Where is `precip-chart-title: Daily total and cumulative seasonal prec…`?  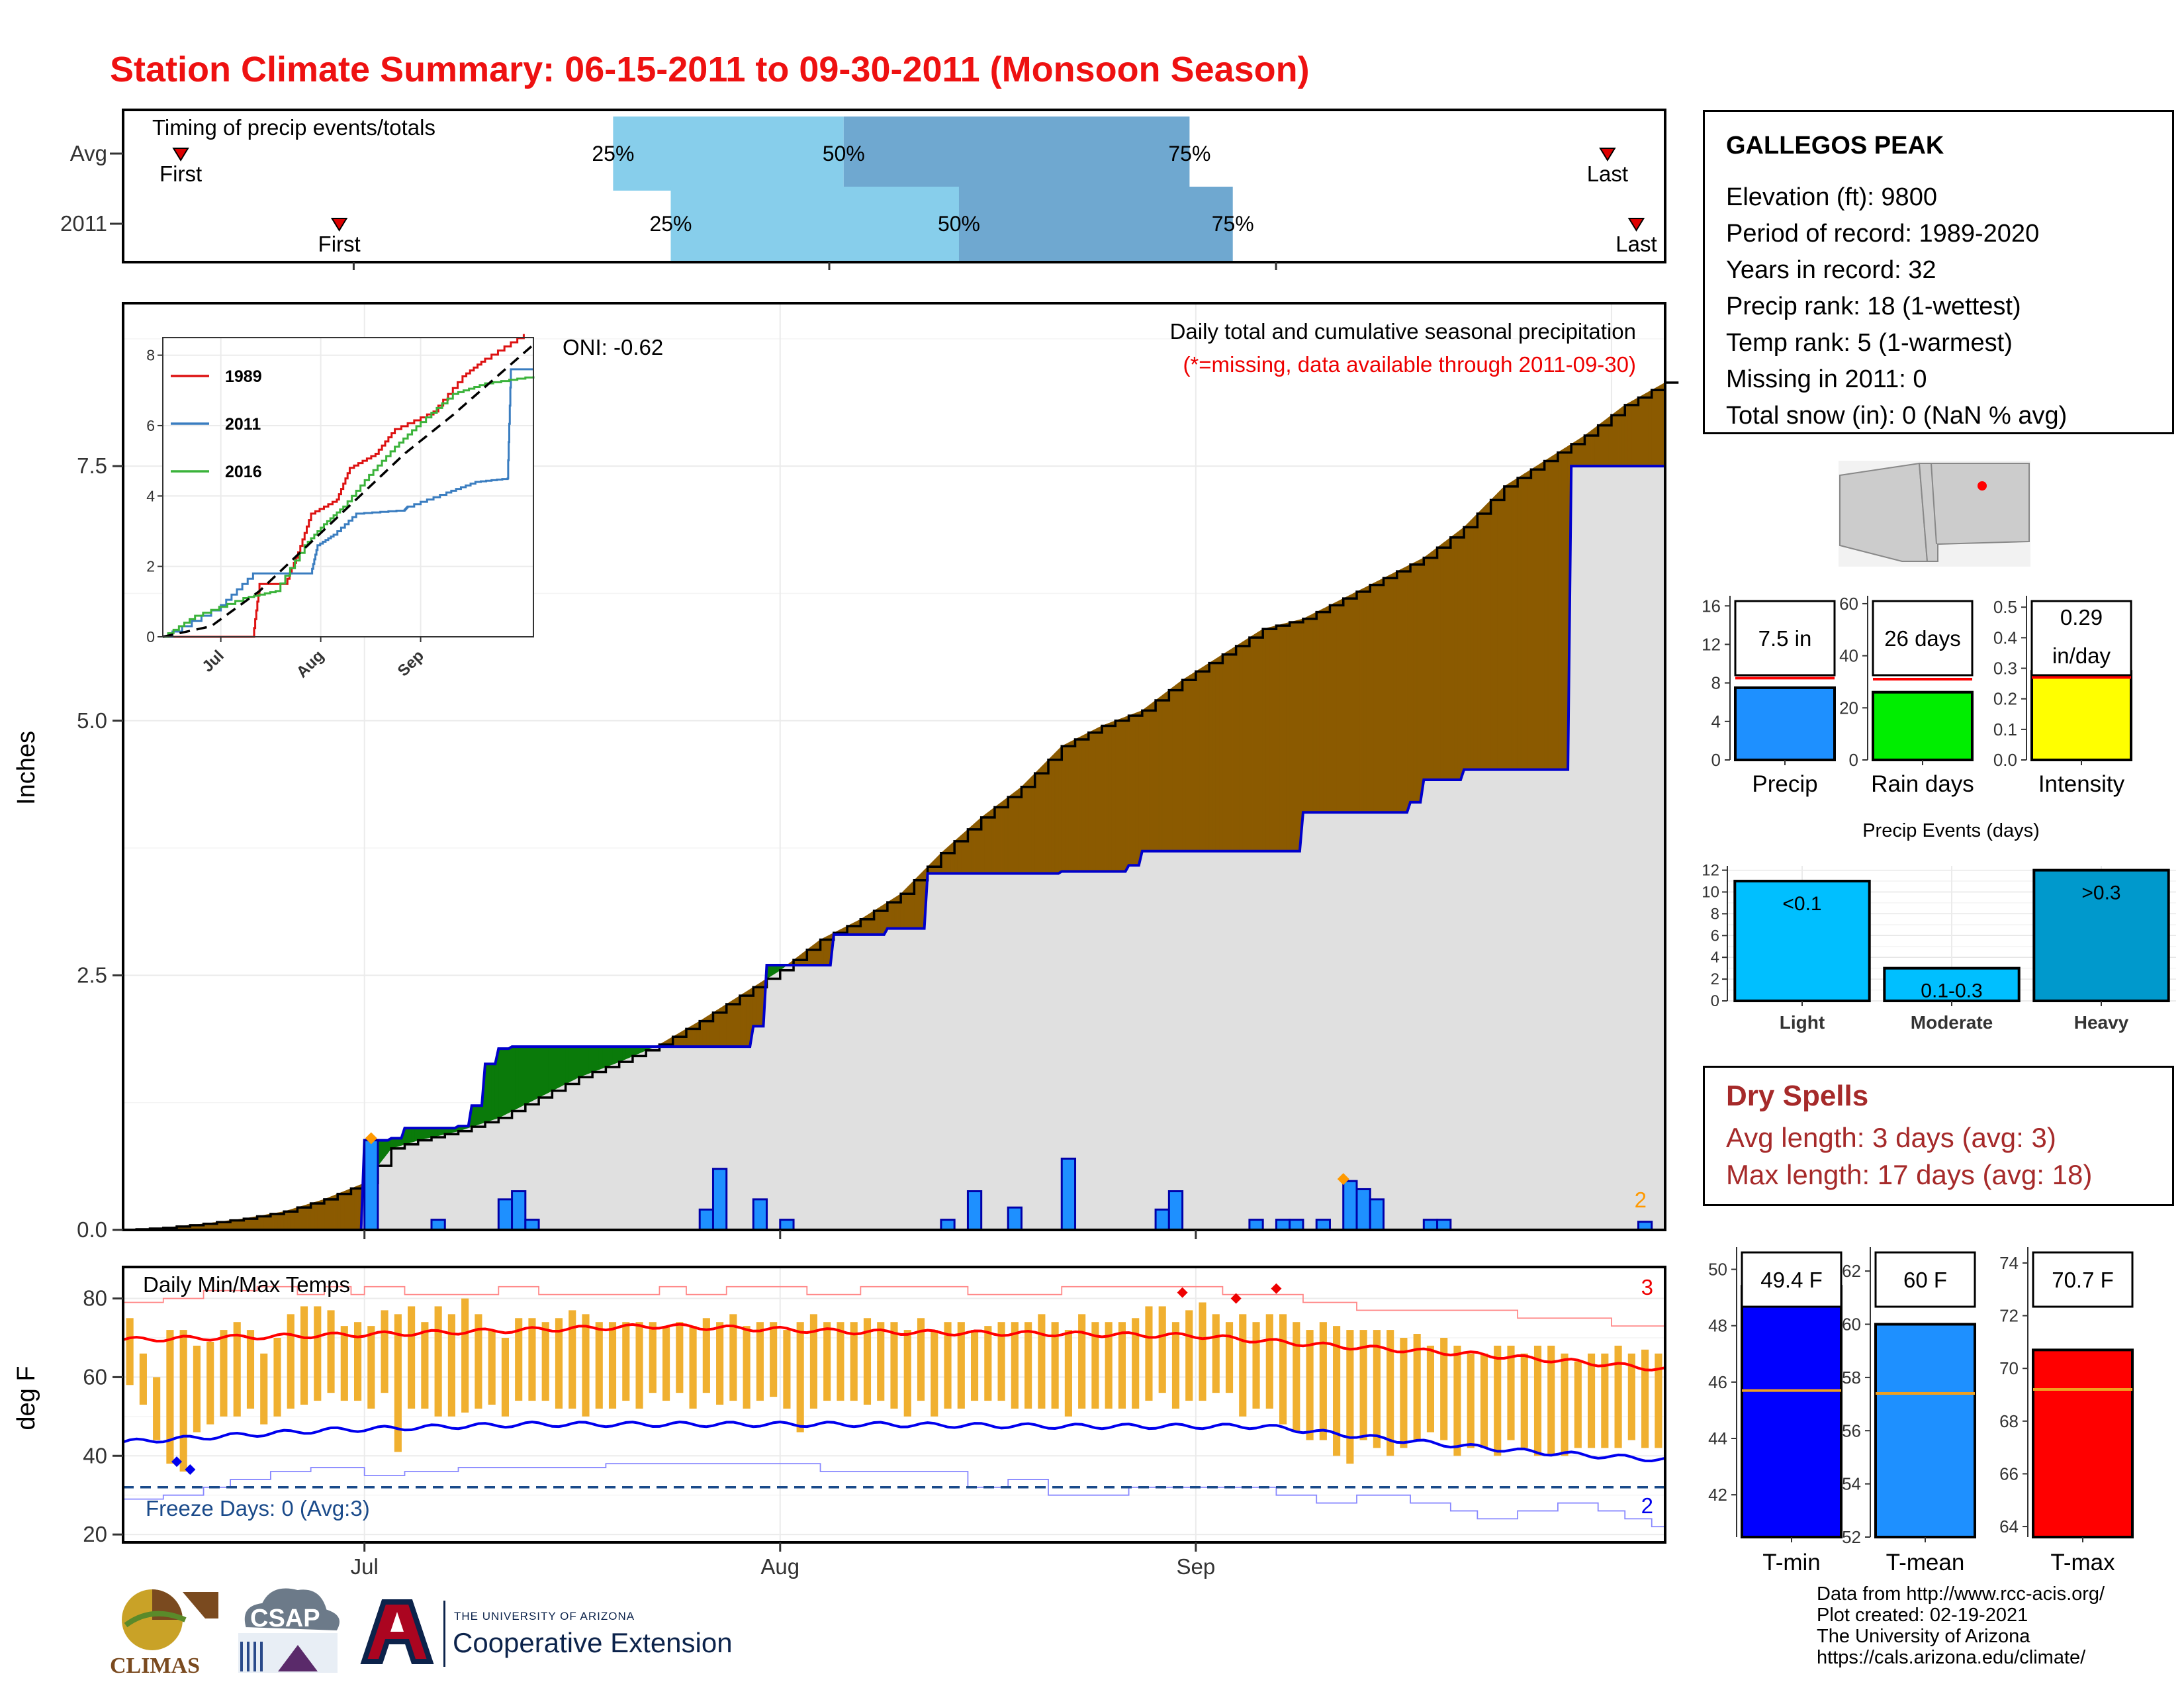
precip-chart-title: Daily total and cumulative seasonal prec… is located at coordinates (1403, 331).